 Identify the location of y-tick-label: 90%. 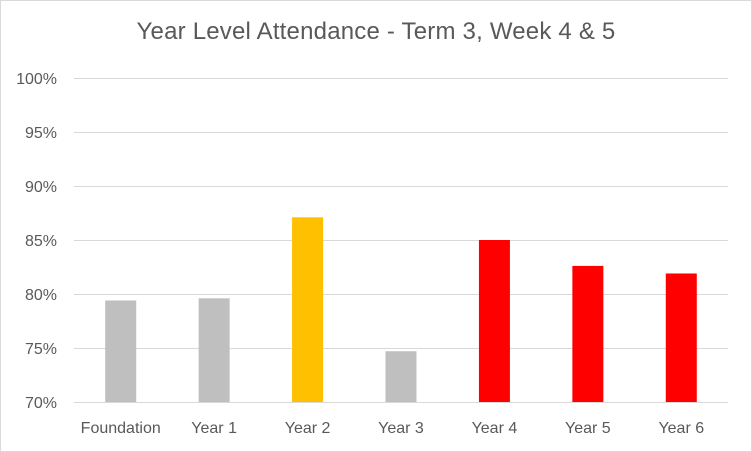
(41, 187).